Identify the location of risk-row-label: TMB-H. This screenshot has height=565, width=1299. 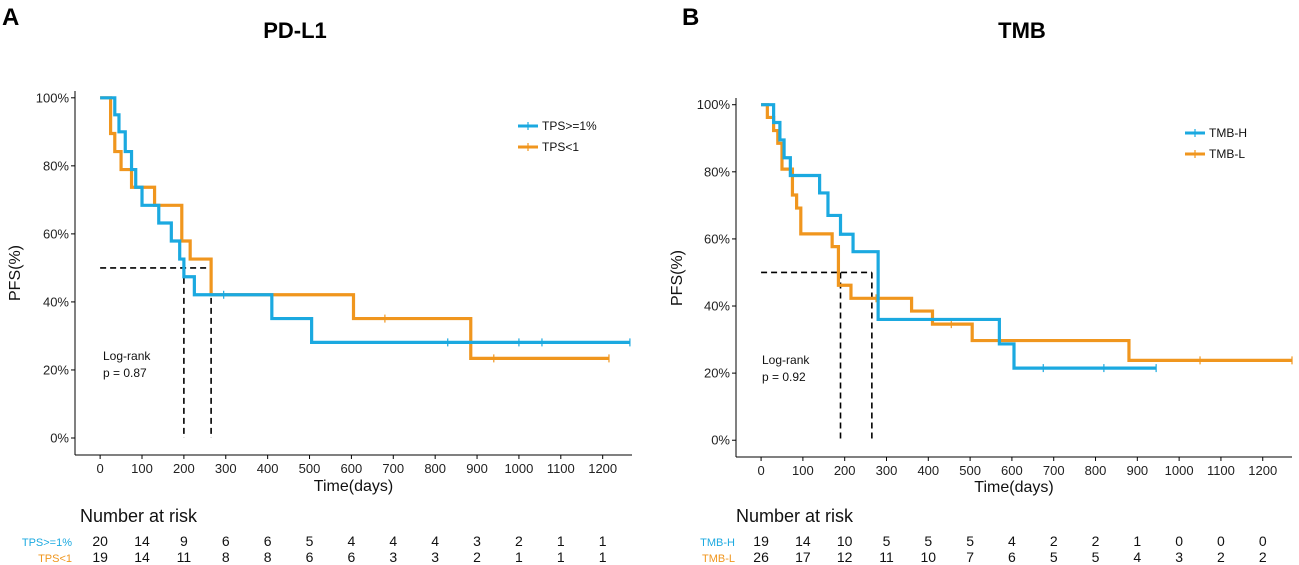
(717, 543).